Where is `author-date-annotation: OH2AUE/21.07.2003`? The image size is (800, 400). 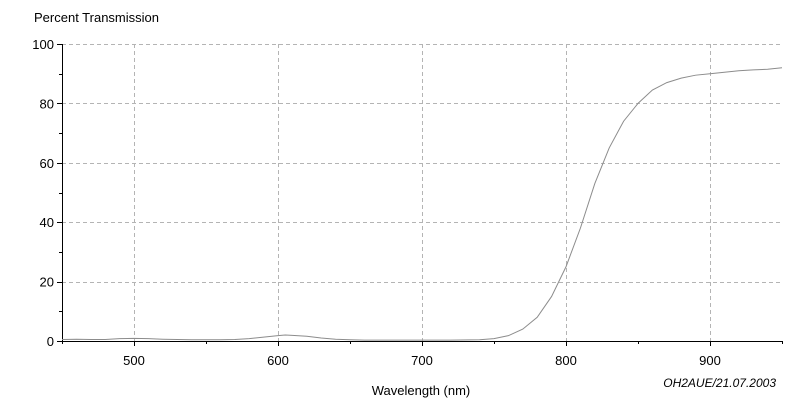
author-date-annotation: OH2AUE/21.07.2003 is located at coordinates (719, 383).